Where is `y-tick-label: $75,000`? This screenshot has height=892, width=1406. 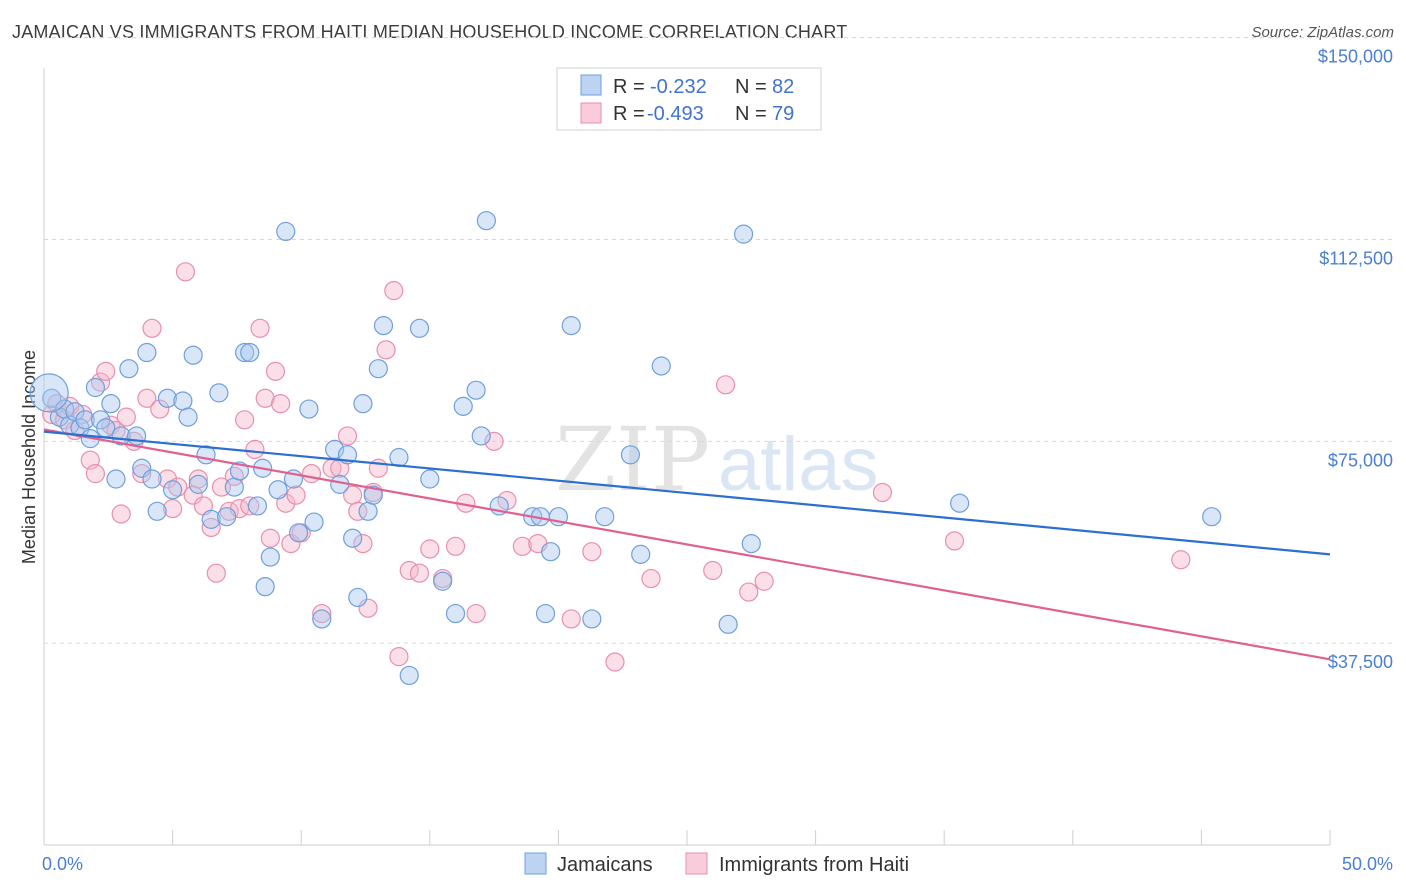
y-tick-label: $75,000 is located at coordinates (1360, 460).